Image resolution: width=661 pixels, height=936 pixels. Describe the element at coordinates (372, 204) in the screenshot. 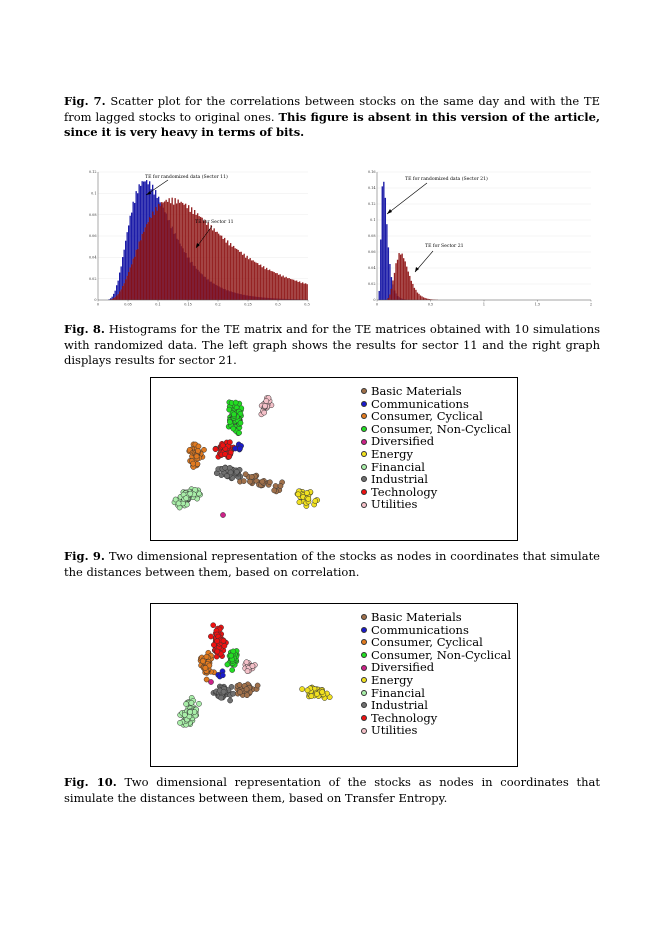

I see `y-tick-label: 0.12` at that location.